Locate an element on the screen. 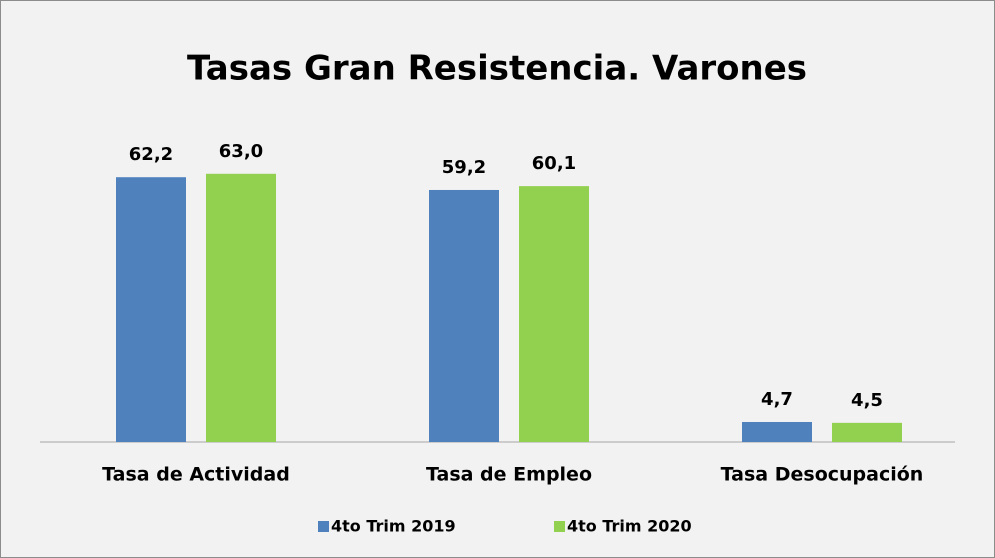  data-label: 63,0 is located at coordinates (241, 151).